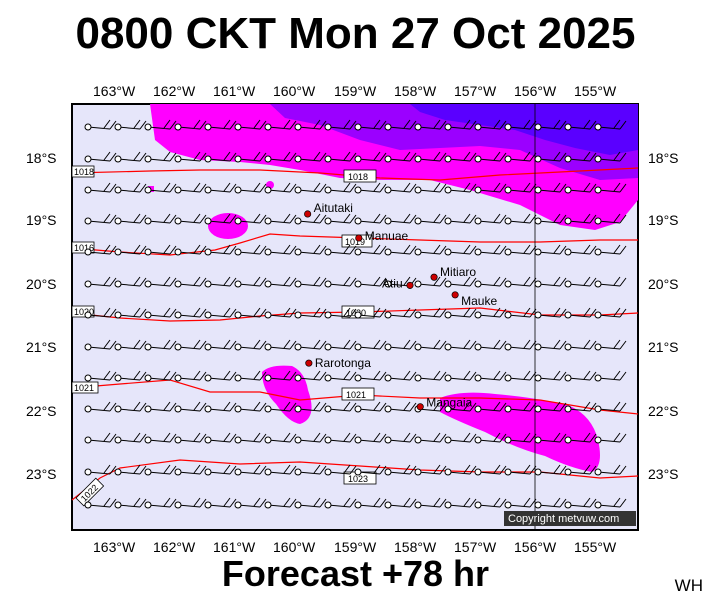 Image resolution: width=711 pixels, height=600 pixels. Describe the element at coordinates (85, 387) in the screenshot. I see `isobar-label: 1021` at that location.